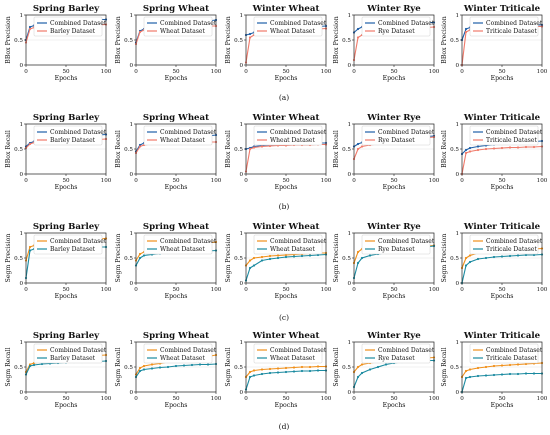 The height and width of the screenshot is (435, 550). What do you see at coordinates (66, 9) in the screenshot?
I see `chart-title: Spring Barley` at bounding box center [66, 9].